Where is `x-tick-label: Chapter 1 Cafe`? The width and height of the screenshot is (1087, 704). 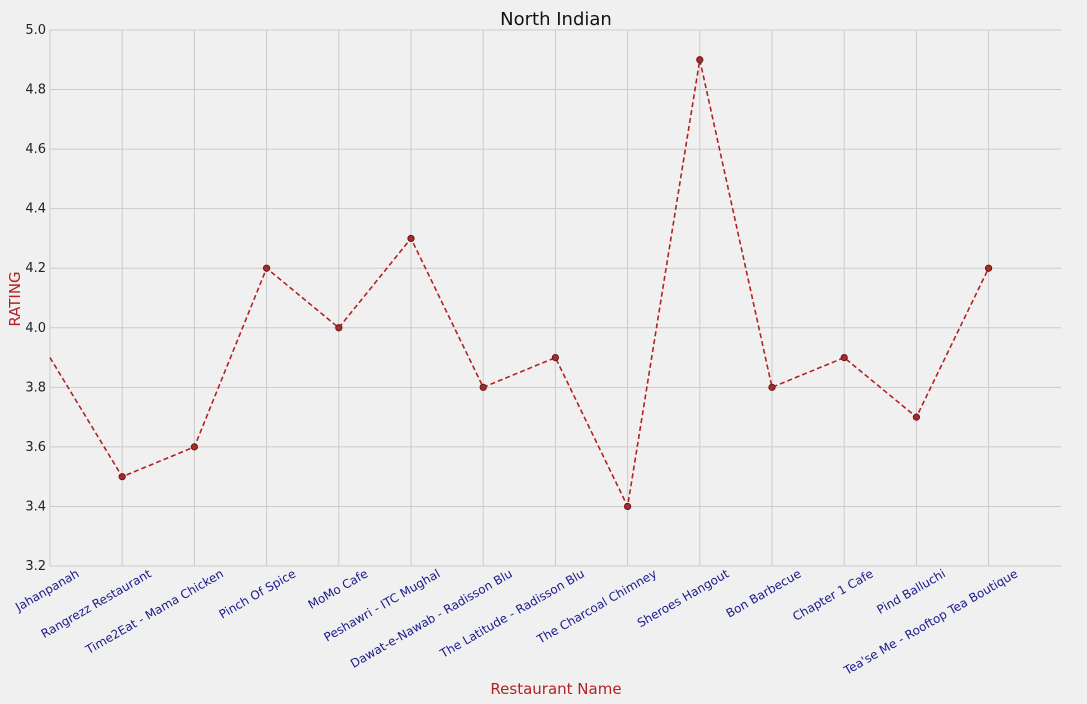
x-tick-label: Chapter 1 Cafe is located at coordinates (832, 594).